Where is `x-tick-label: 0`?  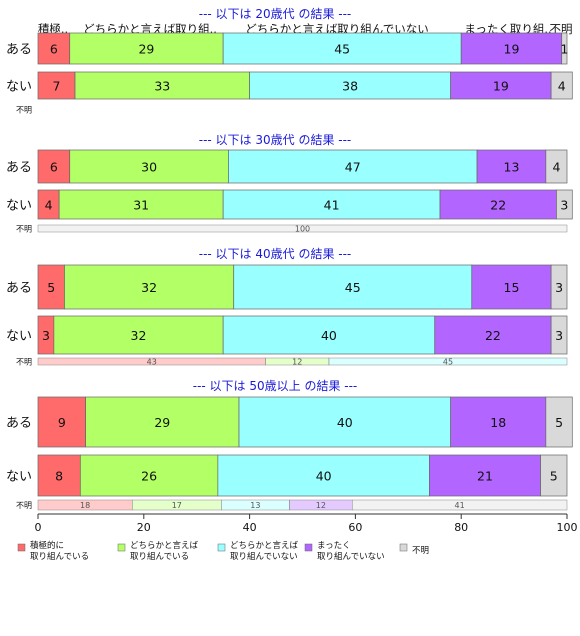 x-tick-label: 0 is located at coordinates (38, 527).